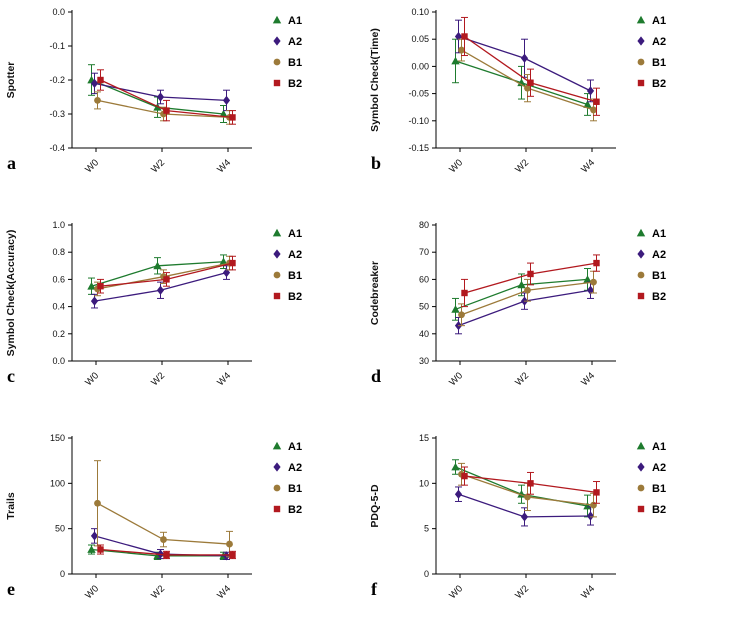  What do you see at coordinates (57, 483) in the screenshot?
I see `y-tick-label: 100` at bounding box center [57, 483].